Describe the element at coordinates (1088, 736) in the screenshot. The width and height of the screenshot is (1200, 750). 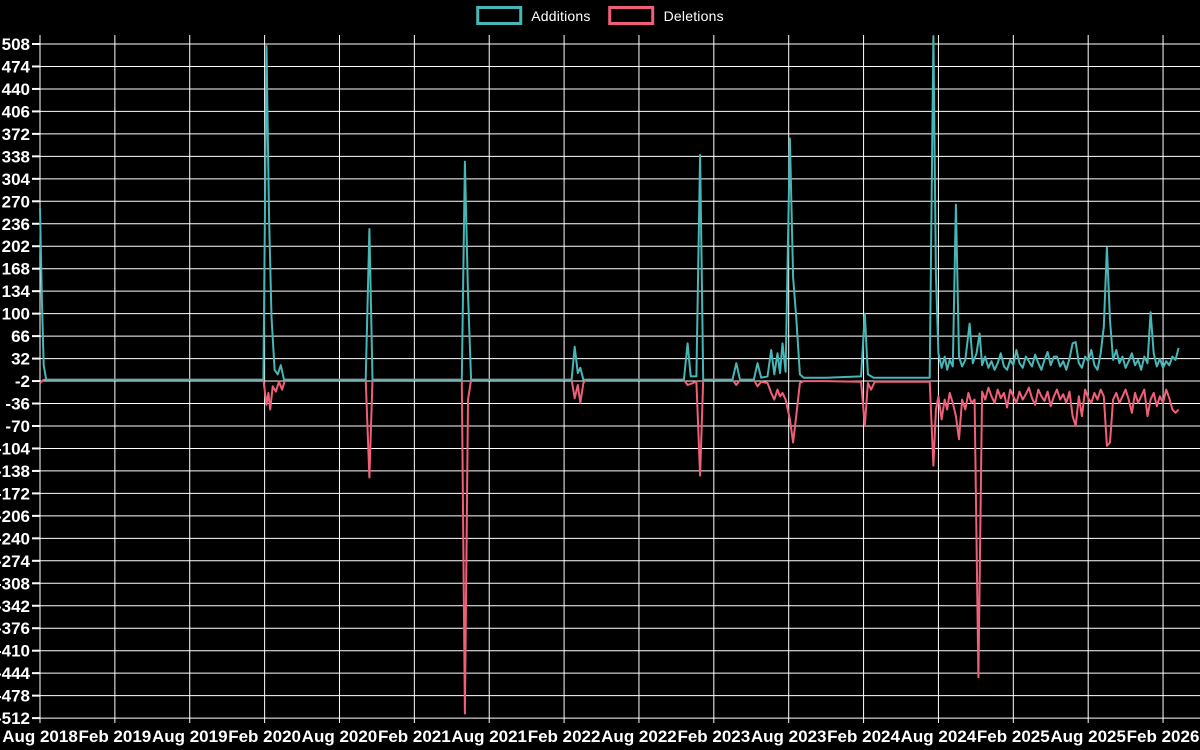
I see `x-axis-label: Aug 2025` at that location.